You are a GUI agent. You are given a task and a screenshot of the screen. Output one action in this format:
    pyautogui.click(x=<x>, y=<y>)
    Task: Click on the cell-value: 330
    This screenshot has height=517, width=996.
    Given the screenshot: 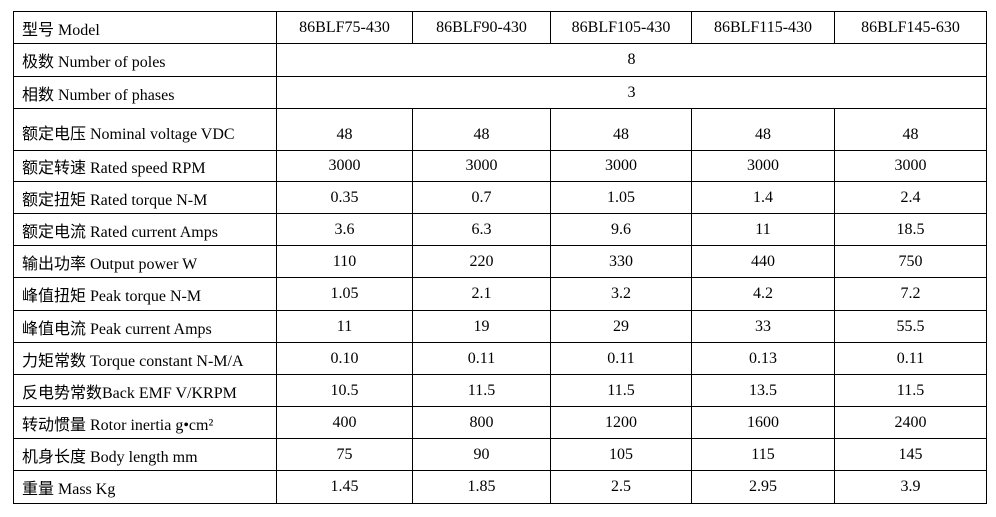 What is the action you would take?
    pyautogui.click(x=621, y=261)
    